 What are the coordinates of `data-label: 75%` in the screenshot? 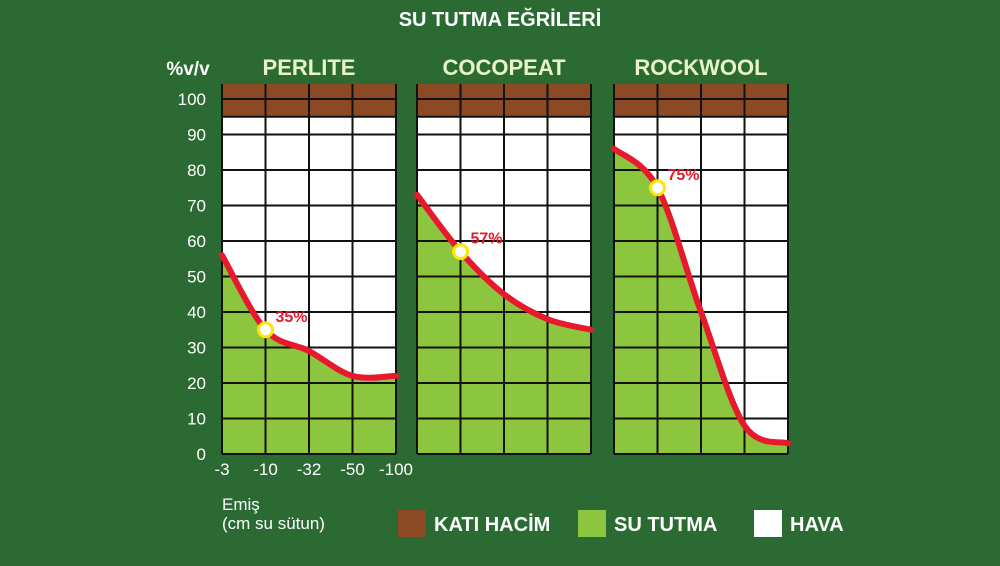 It's located at (684, 175).